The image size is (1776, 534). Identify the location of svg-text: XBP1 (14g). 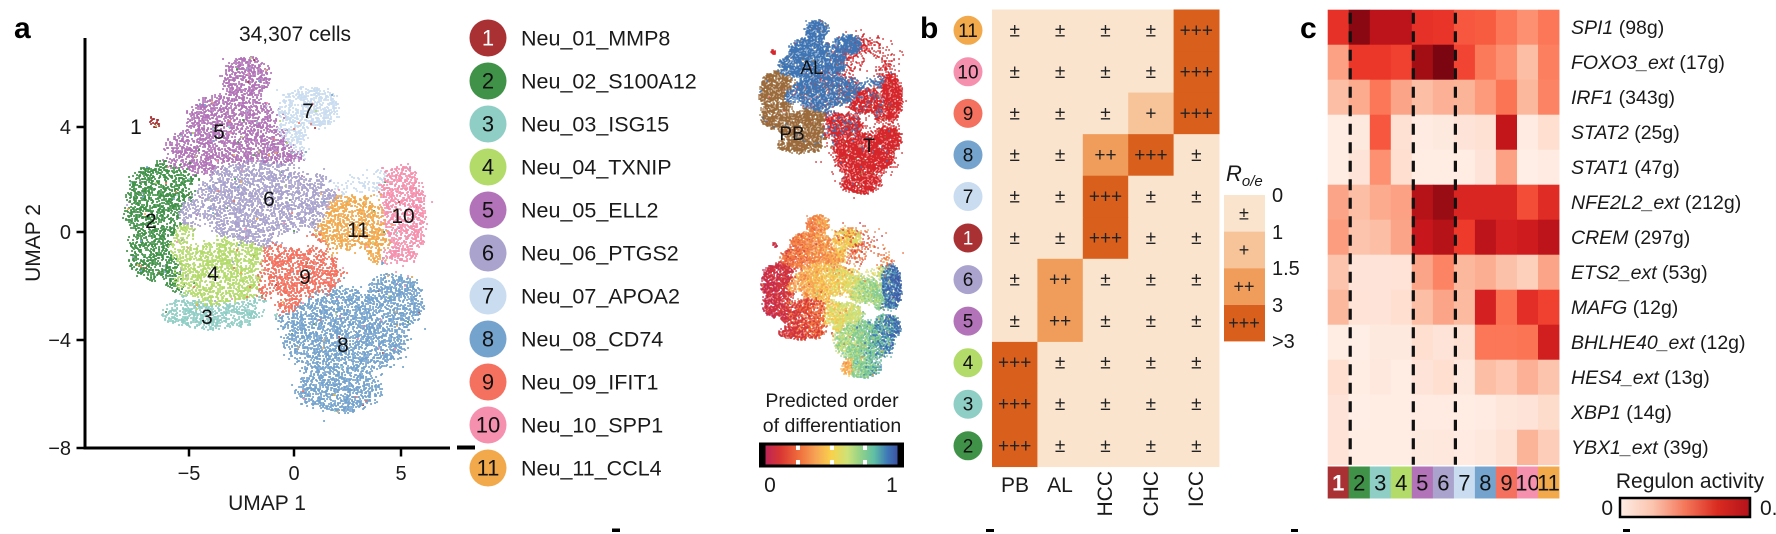
(1621, 413).